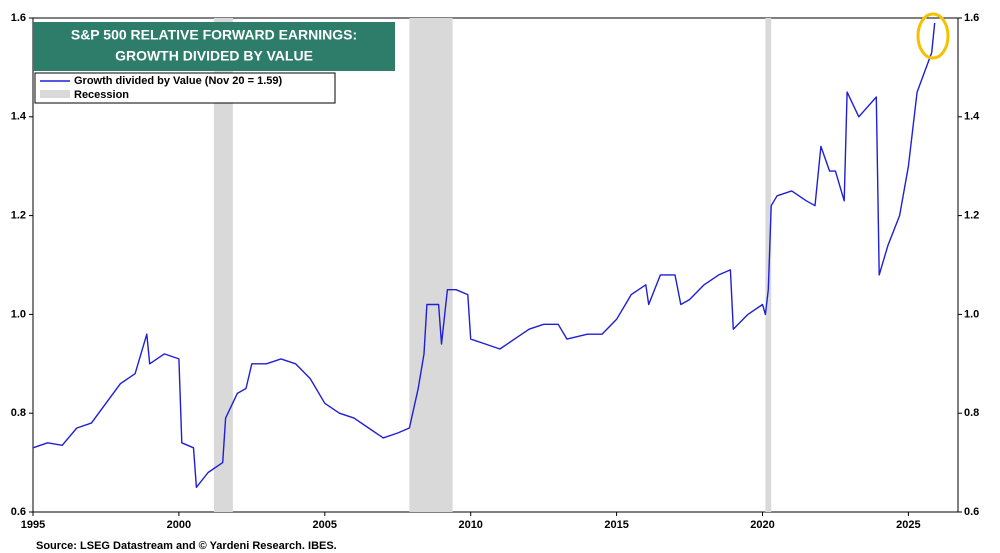 The width and height of the screenshot is (1000, 553). Describe the element at coordinates (762, 525) in the screenshot. I see `x-tick-label: 2020` at that location.